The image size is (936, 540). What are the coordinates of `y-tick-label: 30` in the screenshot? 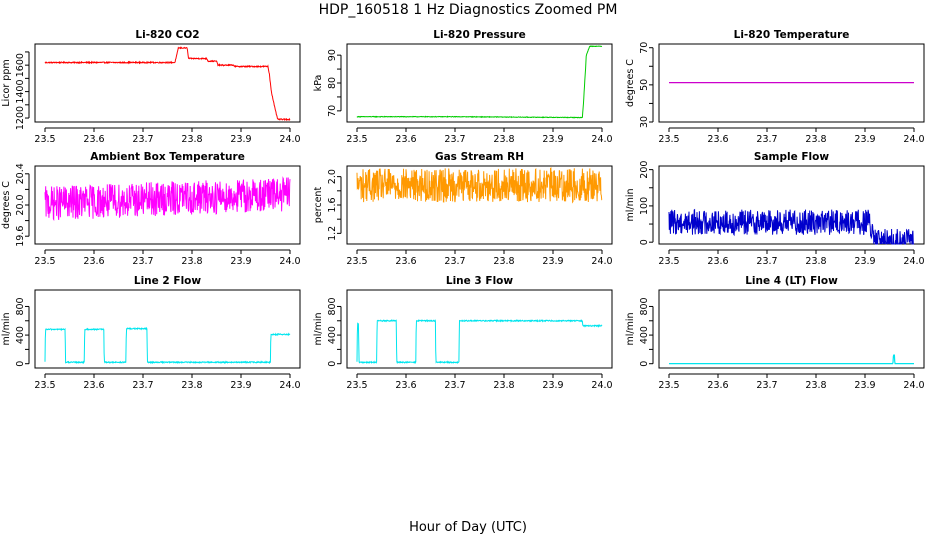 It's located at (644, 122).